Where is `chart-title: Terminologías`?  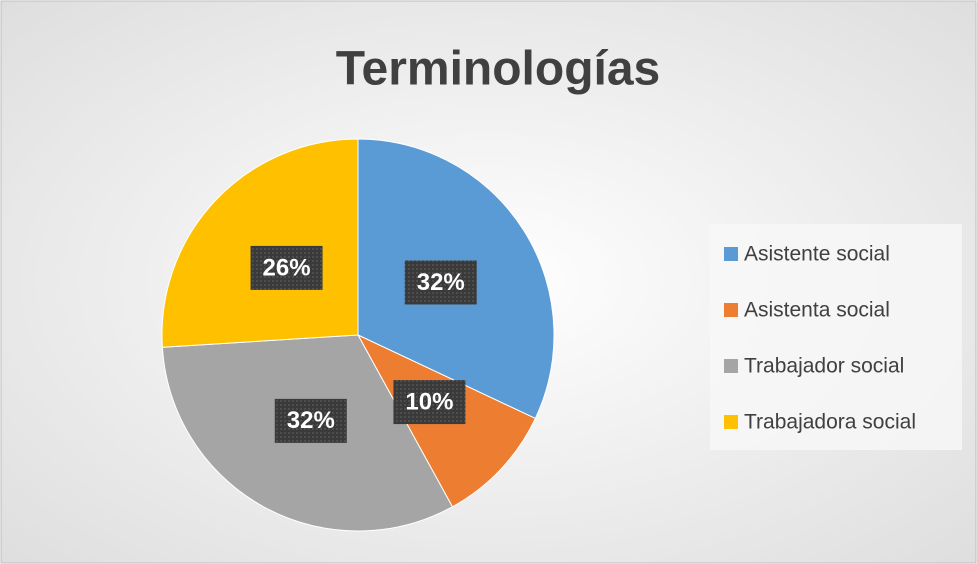 chart-title: Terminologías is located at coordinates (498, 69).